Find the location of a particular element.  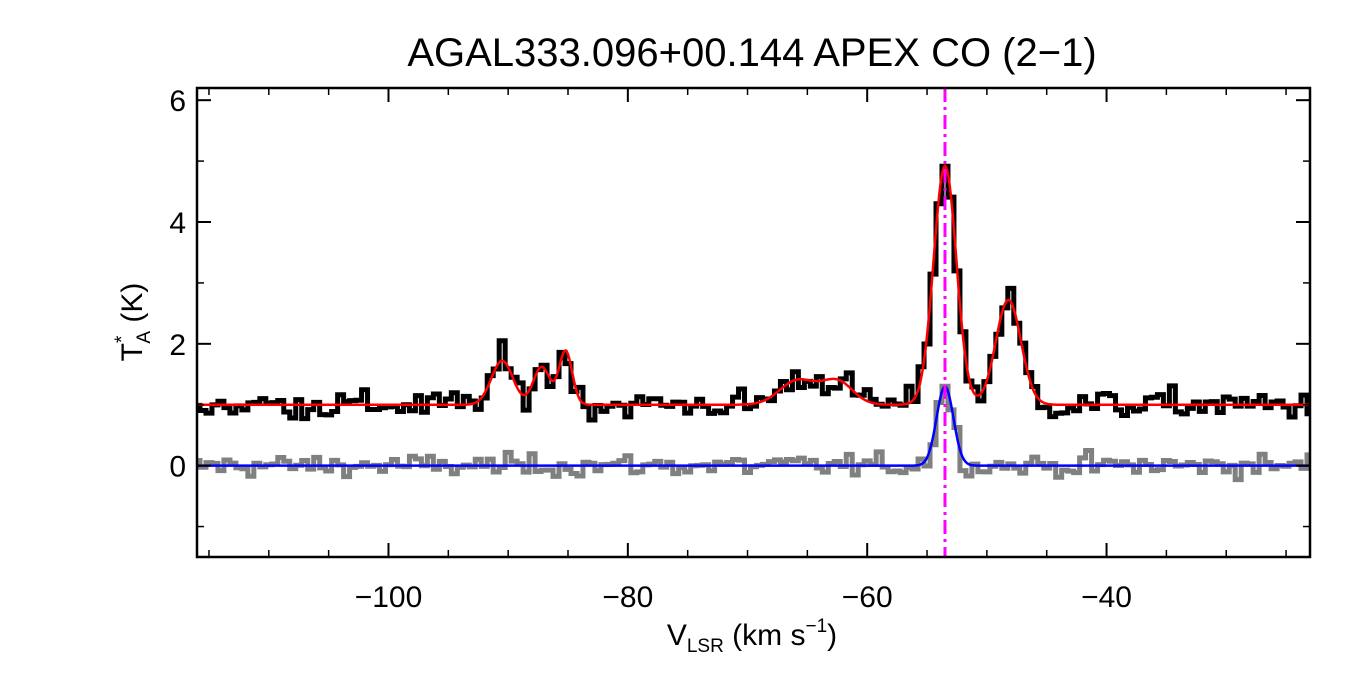

x-tick-label: −100 is located at coordinates (389, 597).